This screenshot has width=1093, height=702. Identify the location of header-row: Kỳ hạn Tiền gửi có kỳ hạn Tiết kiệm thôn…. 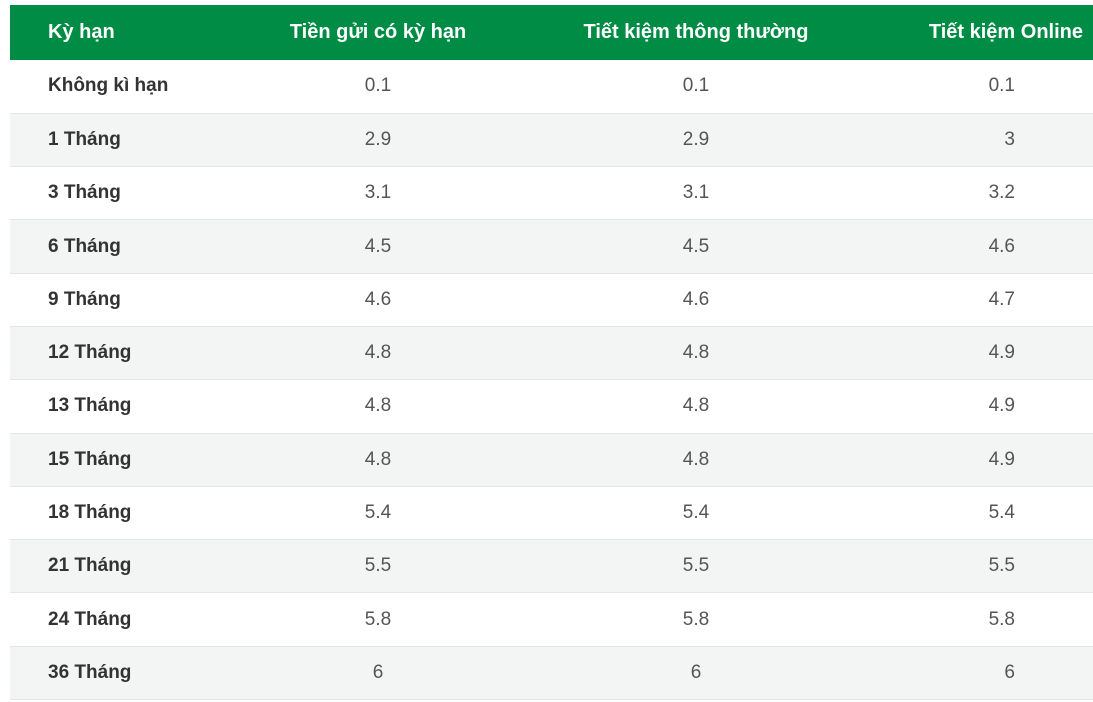
(551, 32).